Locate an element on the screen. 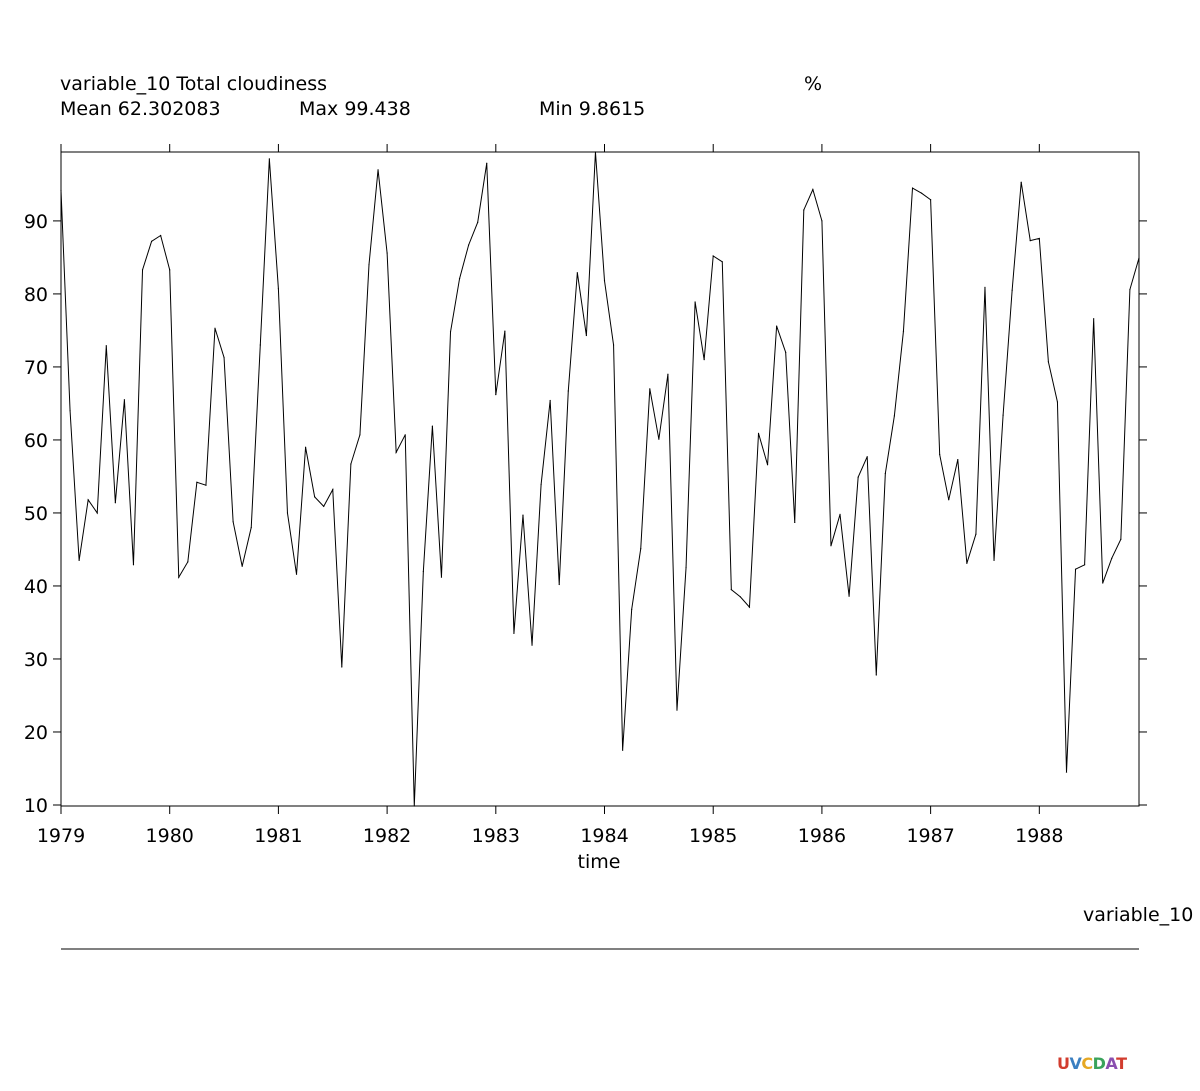  y-tick-label-40: 40 is located at coordinates (36, 587).